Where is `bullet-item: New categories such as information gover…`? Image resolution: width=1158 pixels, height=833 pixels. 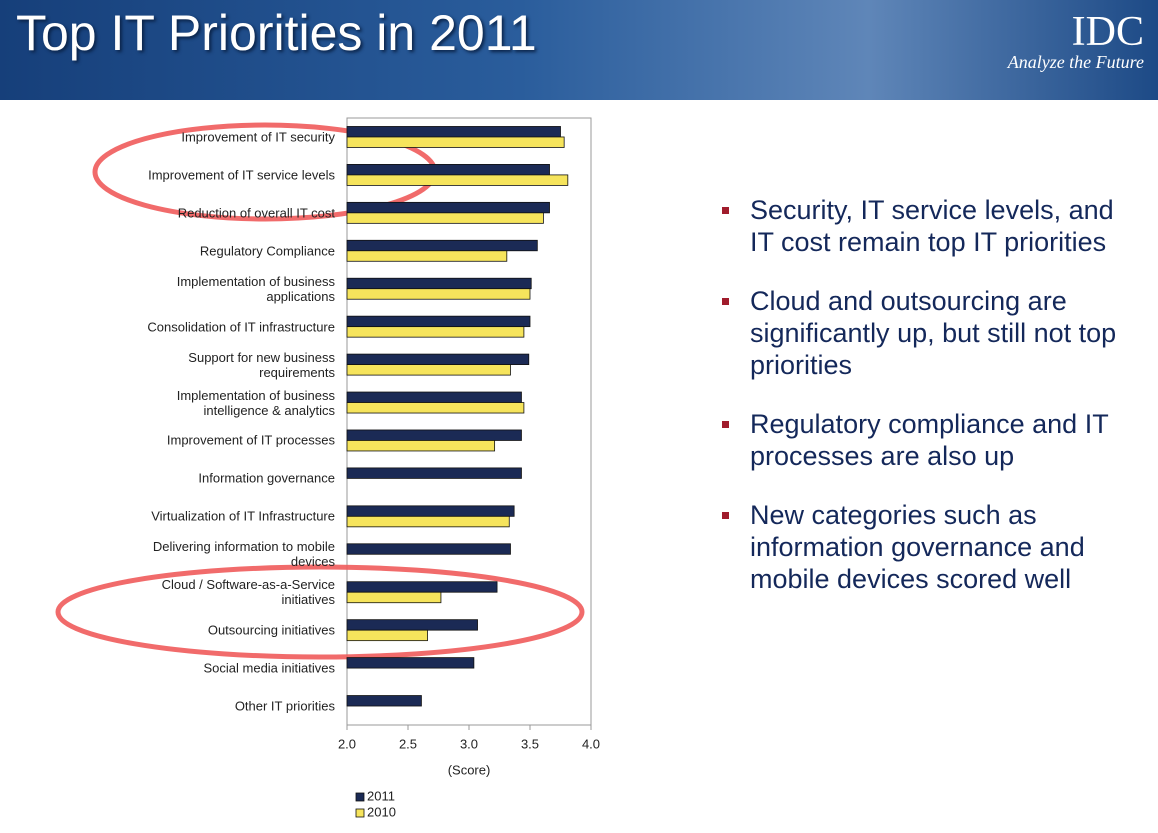 bullet-item: New categories such as information gover… is located at coordinates (922, 547).